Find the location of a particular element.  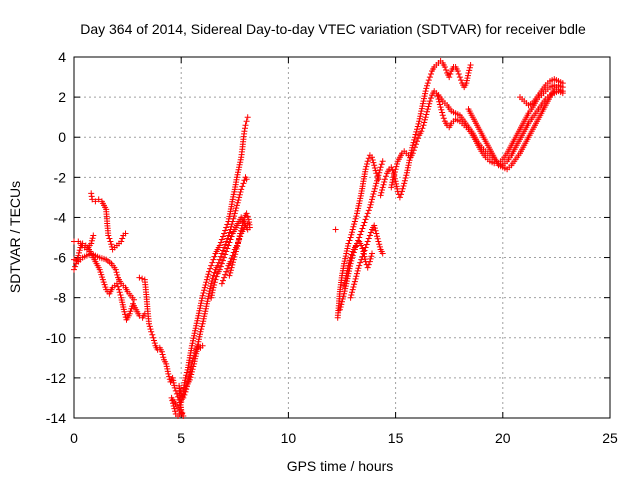

x-tick-label: 20 is located at coordinates (503, 438).